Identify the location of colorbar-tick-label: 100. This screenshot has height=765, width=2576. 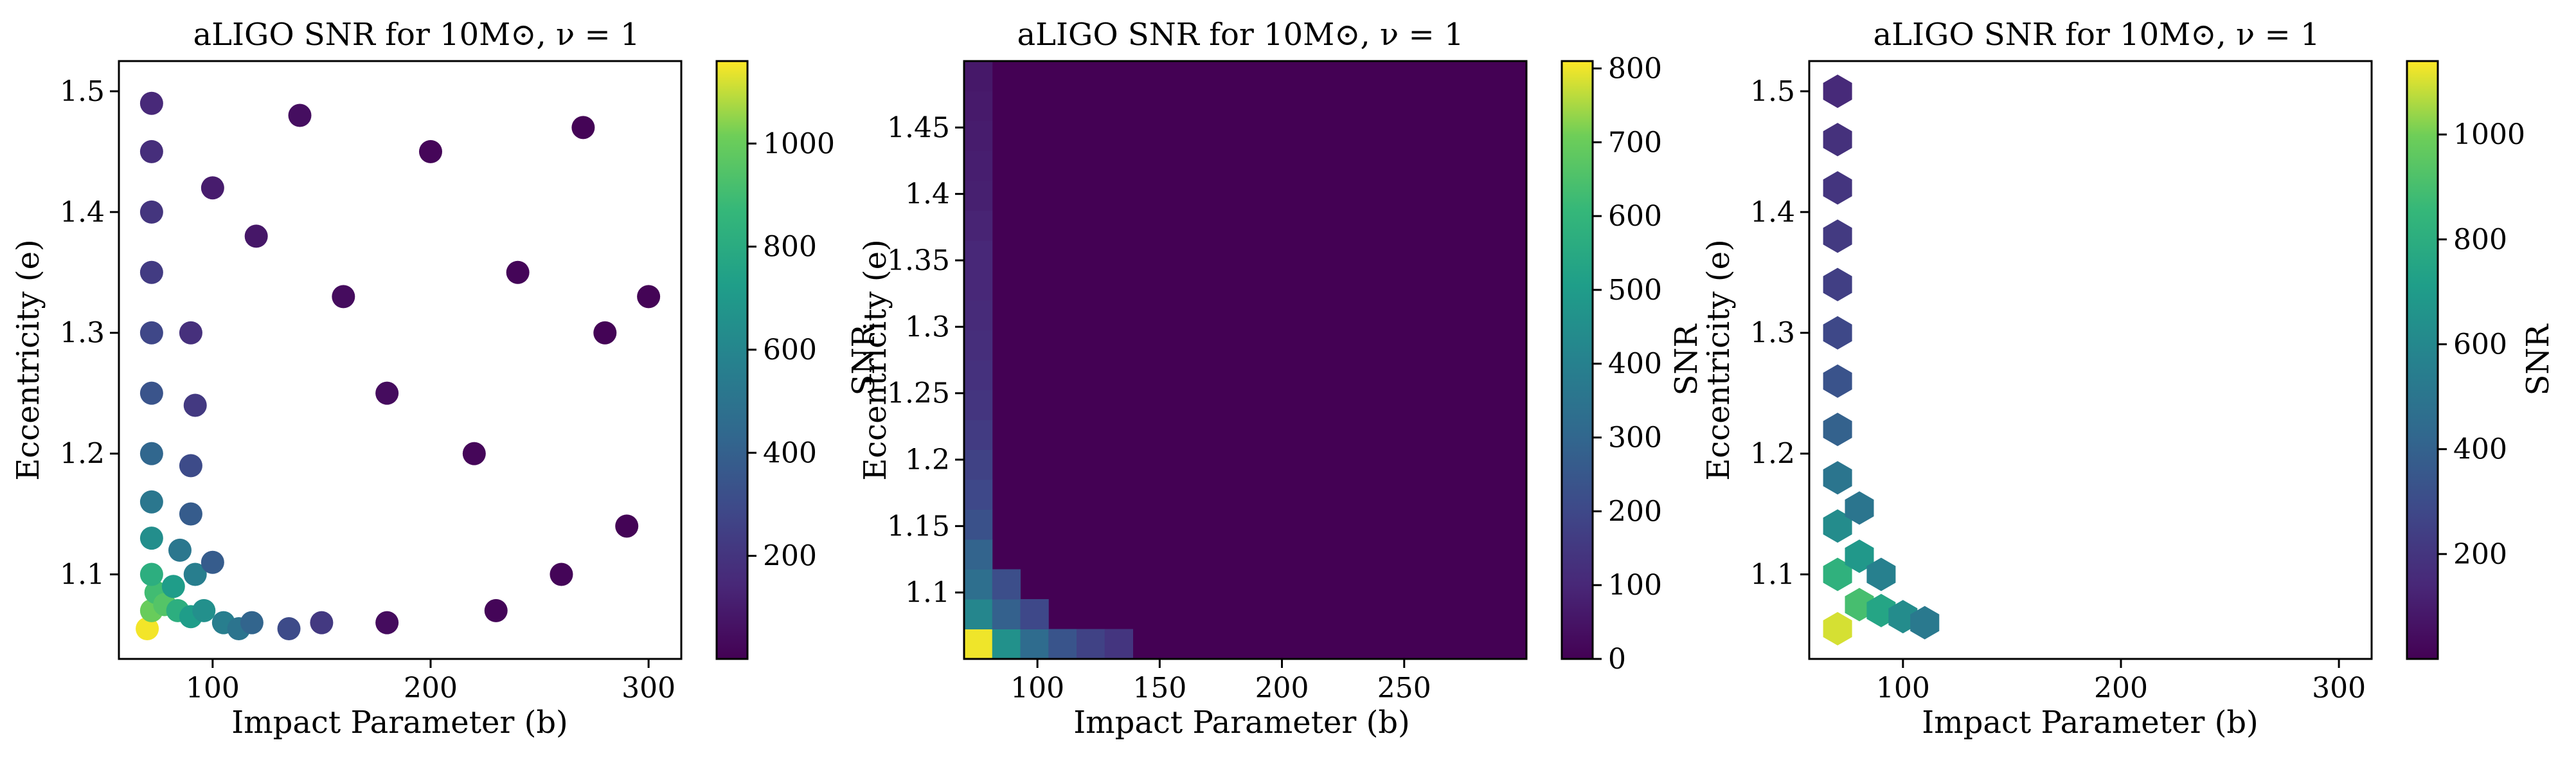
(1635, 586).